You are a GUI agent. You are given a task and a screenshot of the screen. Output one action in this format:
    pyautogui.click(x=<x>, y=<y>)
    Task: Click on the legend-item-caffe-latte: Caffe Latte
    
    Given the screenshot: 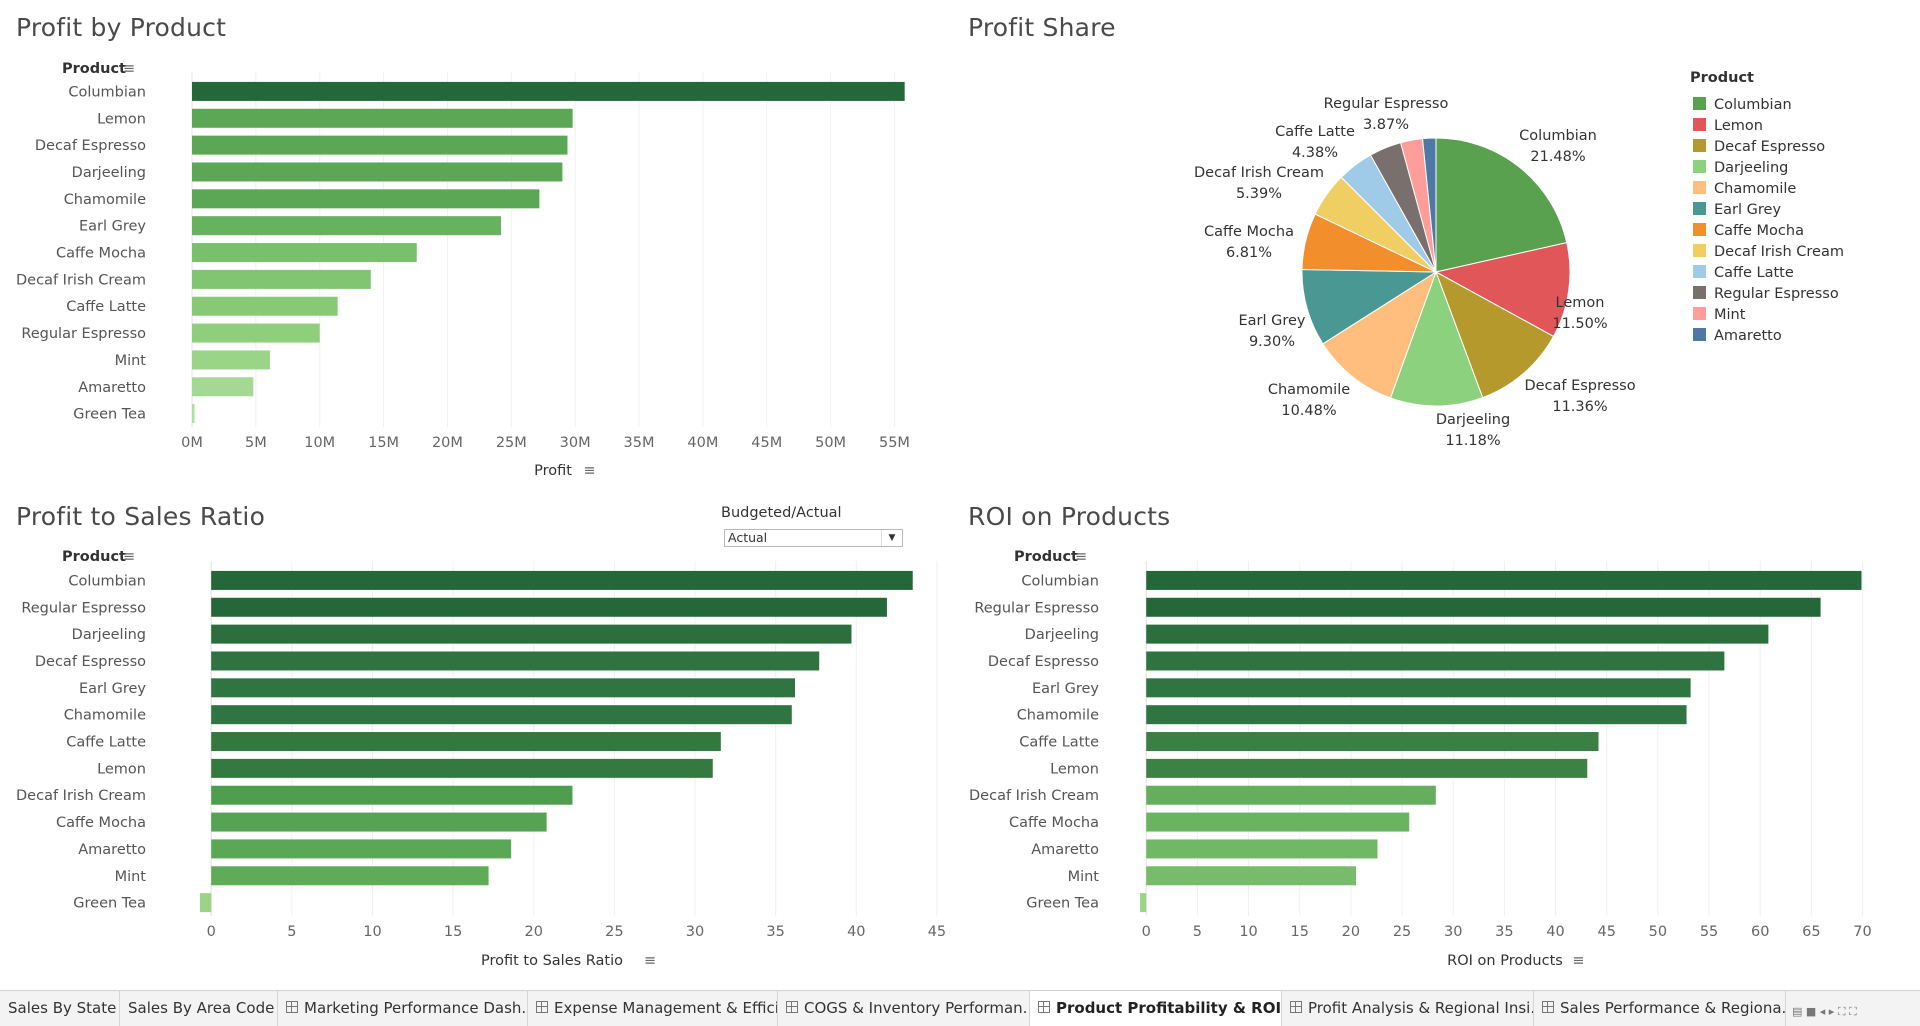 What is the action you would take?
    pyautogui.click(x=1754, y=273)
    